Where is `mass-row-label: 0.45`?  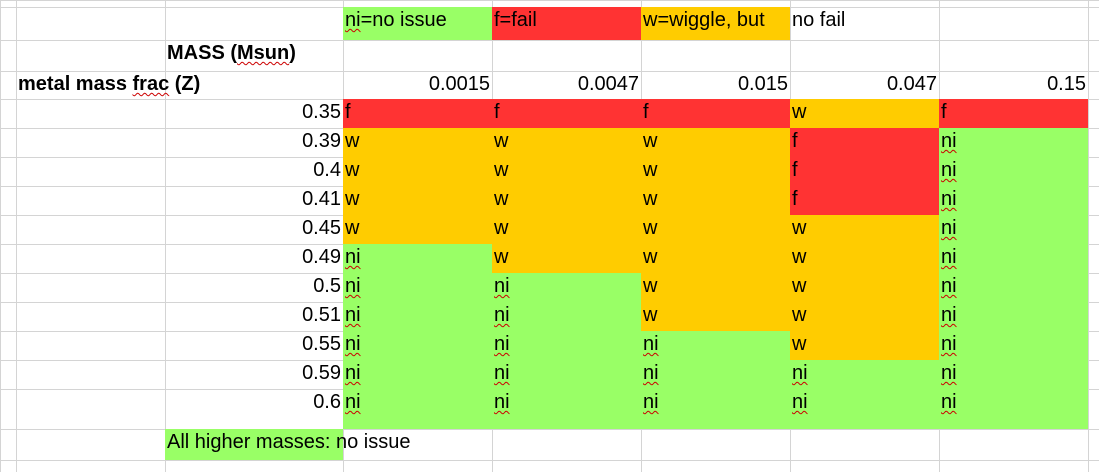
mass-row-label: 0.45 is located at coordinates (254, 229).